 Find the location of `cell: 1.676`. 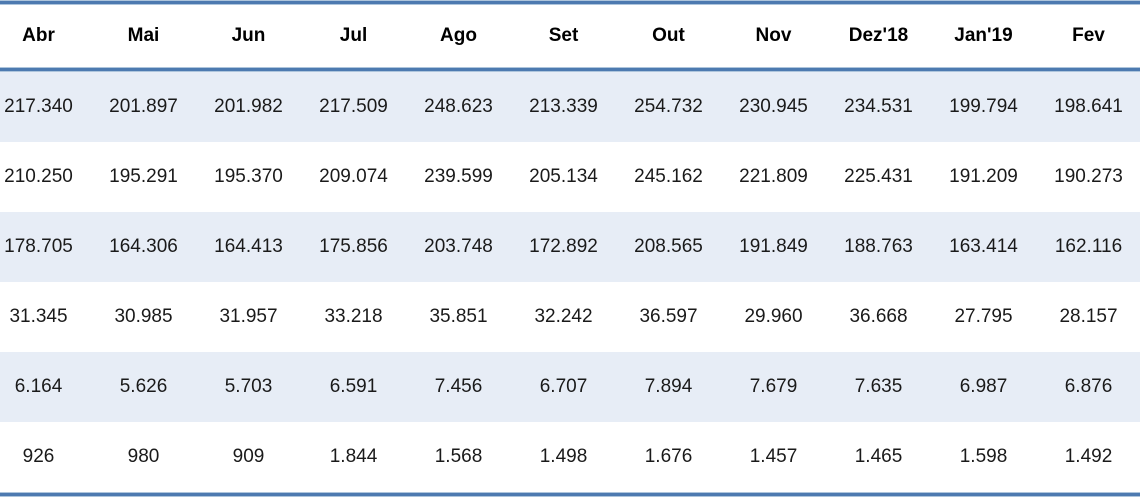

cell: 1.676 is located at coordinates (668, 457).